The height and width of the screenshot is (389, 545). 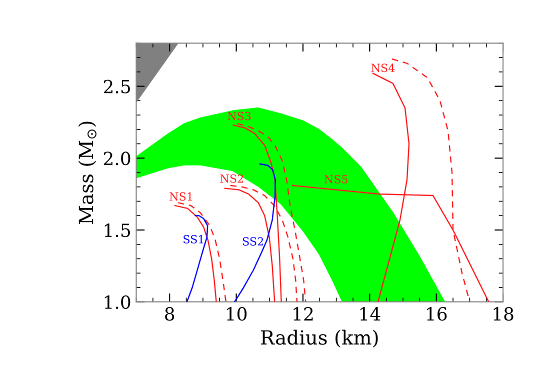 What do you see at coordinates (194, 239) in the screenshot?
I see `series-label: SS1` at bounding box center [194, 239].